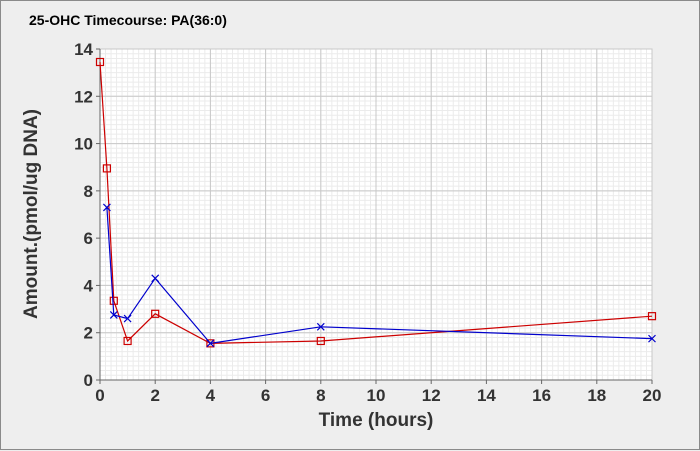  What do you see at coordinates (88, 380) in the screenshot?
I see `y-tick-label: 0` at bounding box center [88, 380].